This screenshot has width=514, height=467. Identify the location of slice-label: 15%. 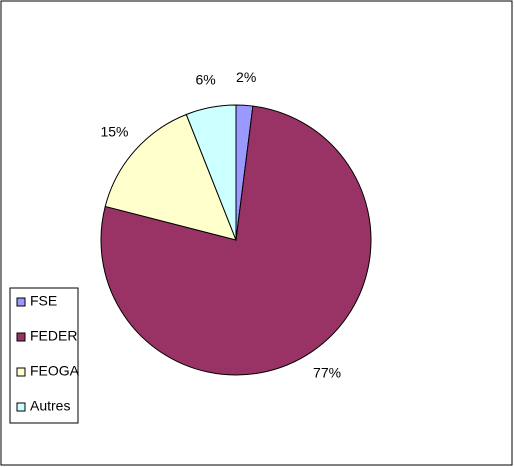
(114, 132).